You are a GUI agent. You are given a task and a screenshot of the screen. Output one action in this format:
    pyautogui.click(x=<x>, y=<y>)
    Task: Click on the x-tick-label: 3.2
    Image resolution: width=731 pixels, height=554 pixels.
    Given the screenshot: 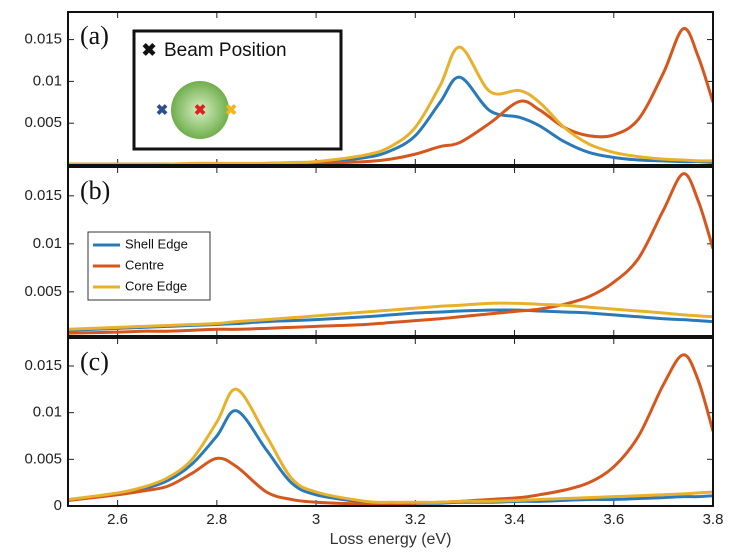 What is the action you would take?
    pyautogui.click(x=415, y=519)
    